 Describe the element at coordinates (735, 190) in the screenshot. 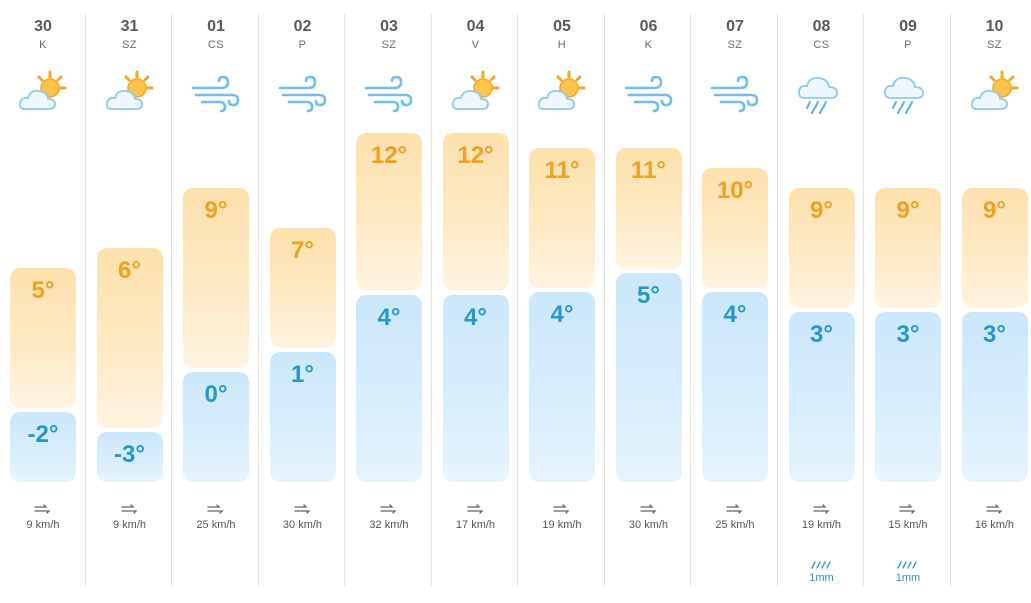

I see `max-temp: 10°` at that location.